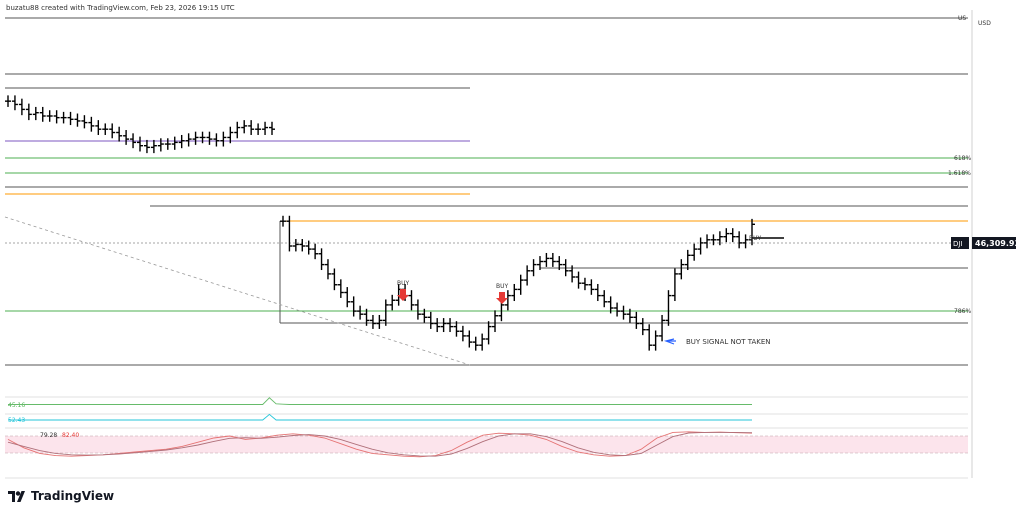 The height and width of the screenshot is (512, 1024). I want to click on fib-1618-label: 1.618%, so click(959, 173).